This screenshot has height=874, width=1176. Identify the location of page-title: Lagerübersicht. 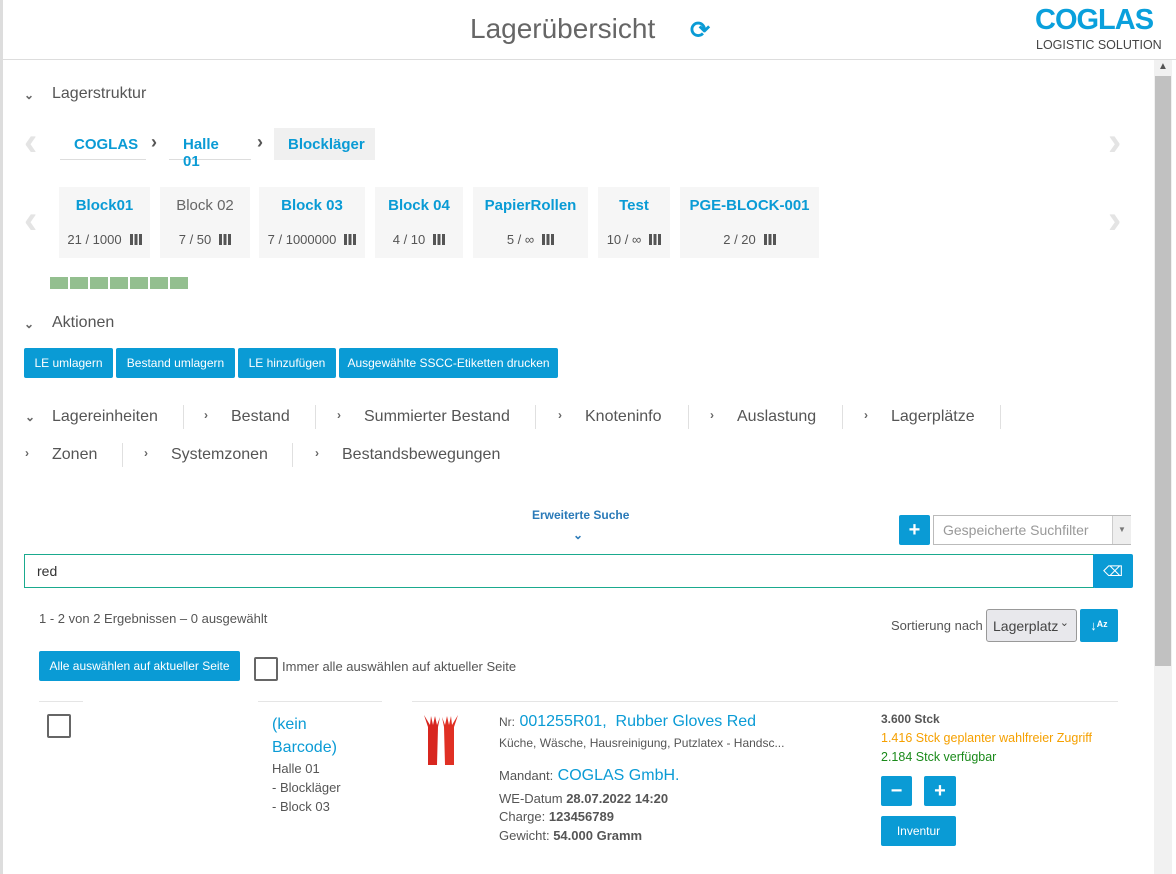
(563, 28).